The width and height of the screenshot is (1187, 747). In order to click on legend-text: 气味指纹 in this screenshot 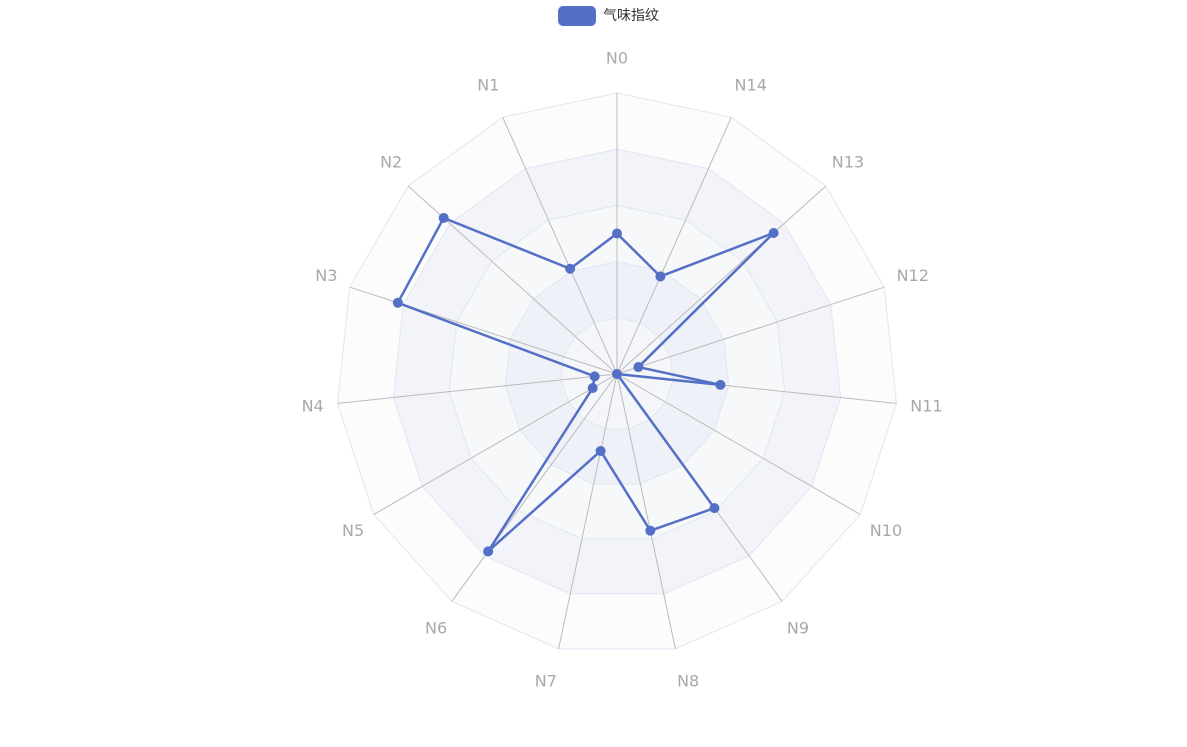, I will do `click(631, 16)`.